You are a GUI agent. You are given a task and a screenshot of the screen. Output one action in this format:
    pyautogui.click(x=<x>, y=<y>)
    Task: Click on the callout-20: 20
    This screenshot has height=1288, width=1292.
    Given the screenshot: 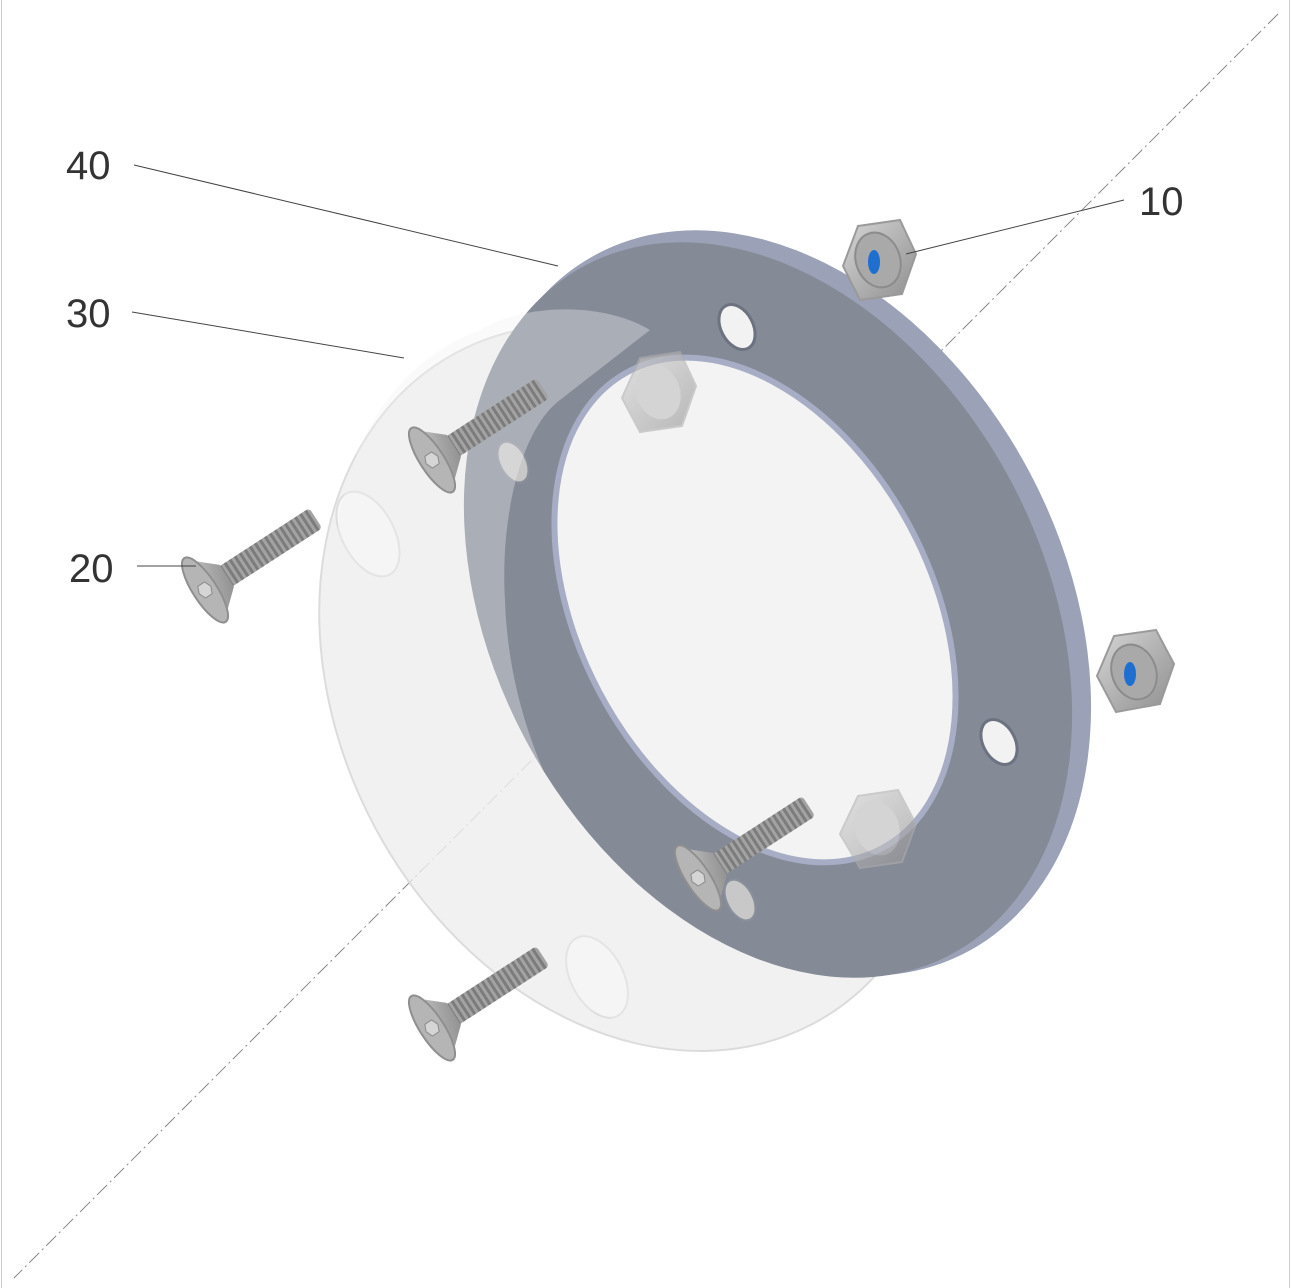 What is the action you would take?
    pyautogui.click(x=91, y=569)
    